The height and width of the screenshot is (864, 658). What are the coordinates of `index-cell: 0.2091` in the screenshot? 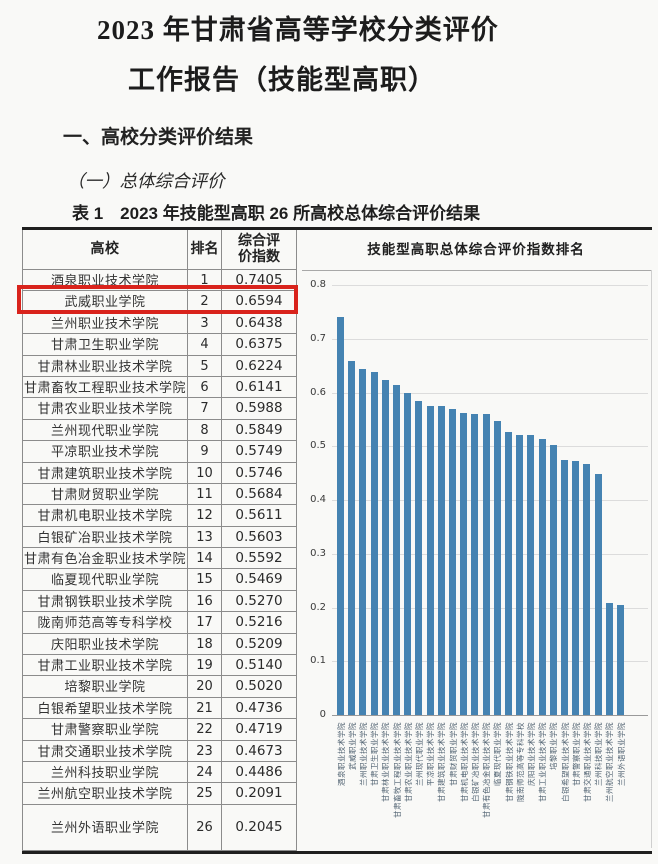 It's located at (259, 794).